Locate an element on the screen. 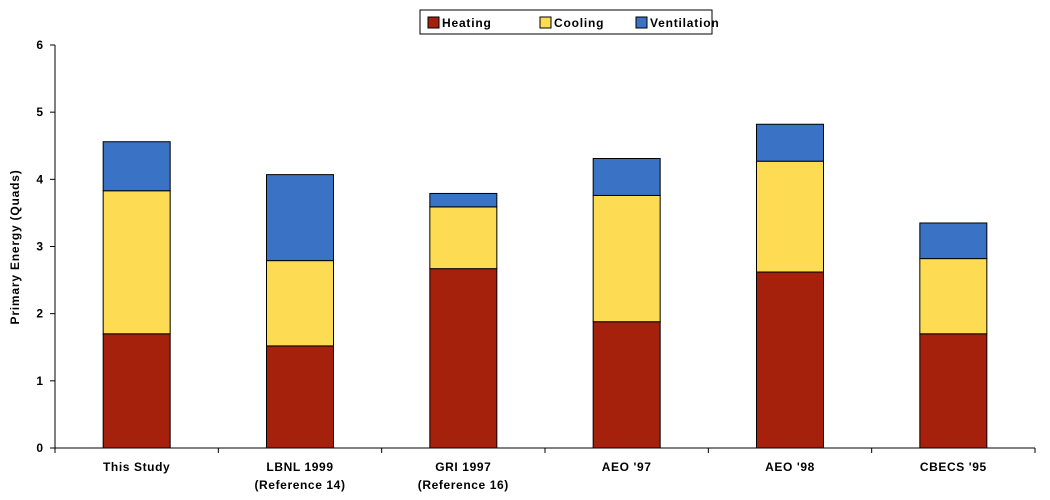  y-tick-label: 6 is located at coordinates (39, 45).